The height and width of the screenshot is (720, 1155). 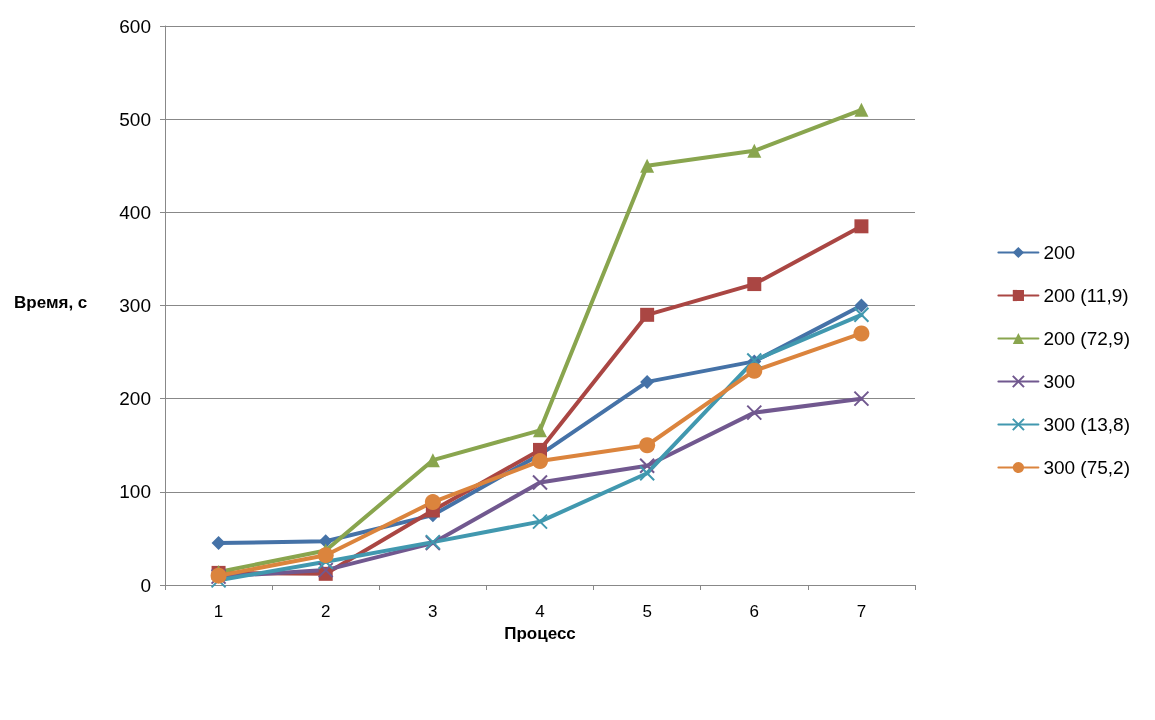 What do you see at coordinates (1086, 295) in the screenshot?
I see `legend-label: 200 (11,9)` at bounding box center [1086, 295].